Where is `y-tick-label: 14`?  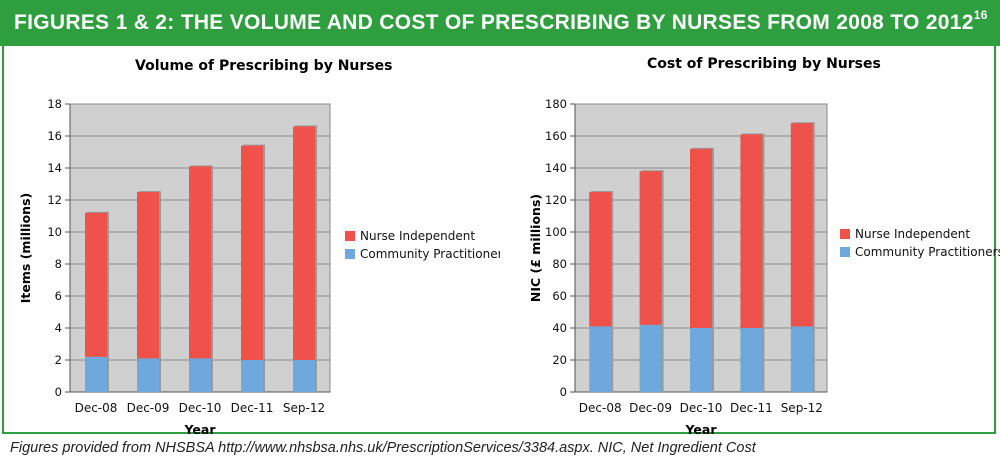 y-tick-label: 14 is located at coordinates (54, 168).